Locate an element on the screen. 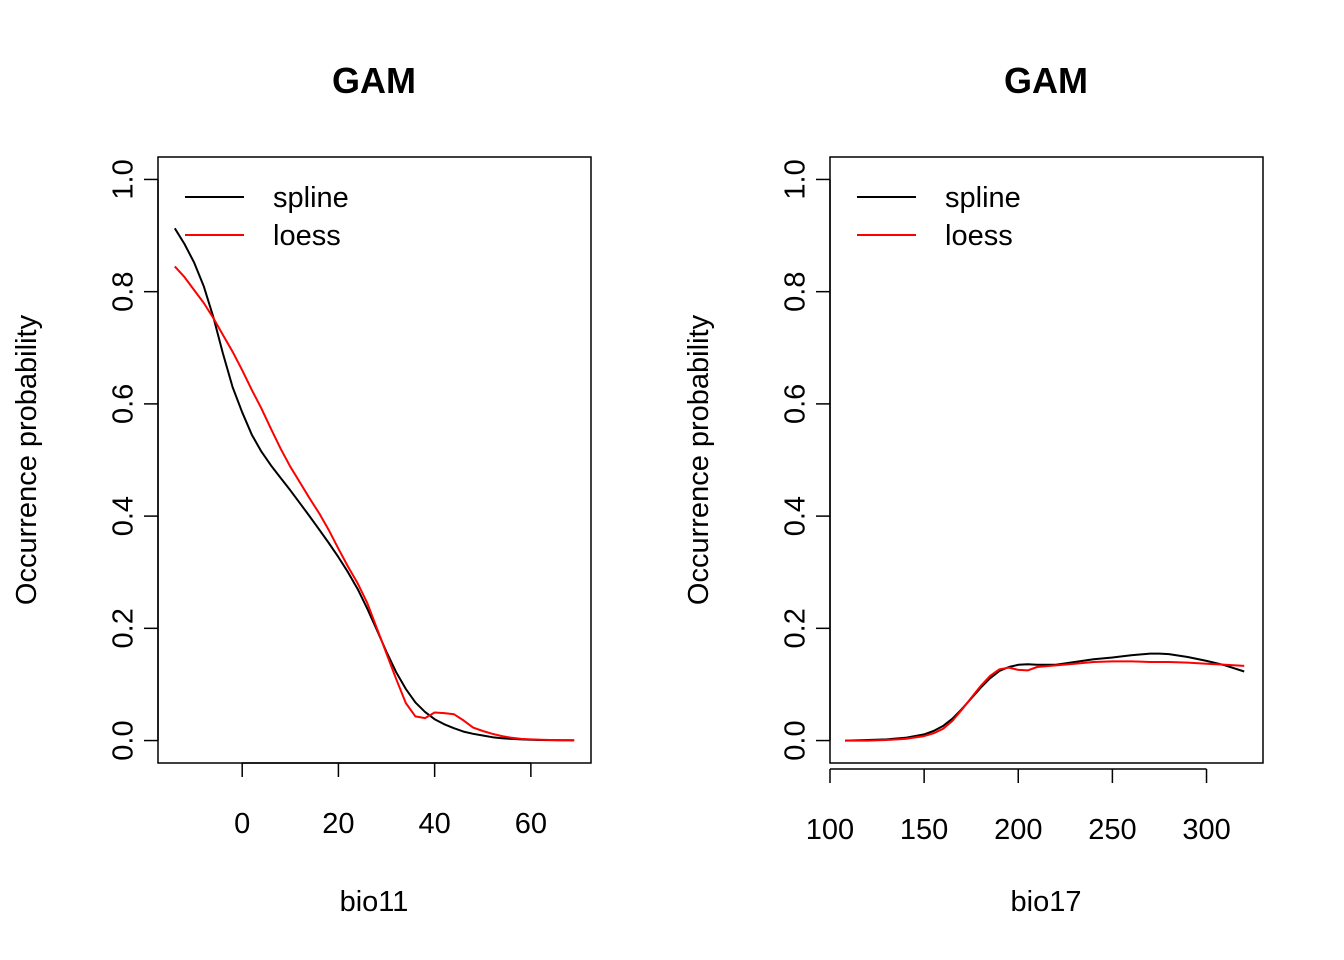  series-lines is located at coordinates (1045, 697).